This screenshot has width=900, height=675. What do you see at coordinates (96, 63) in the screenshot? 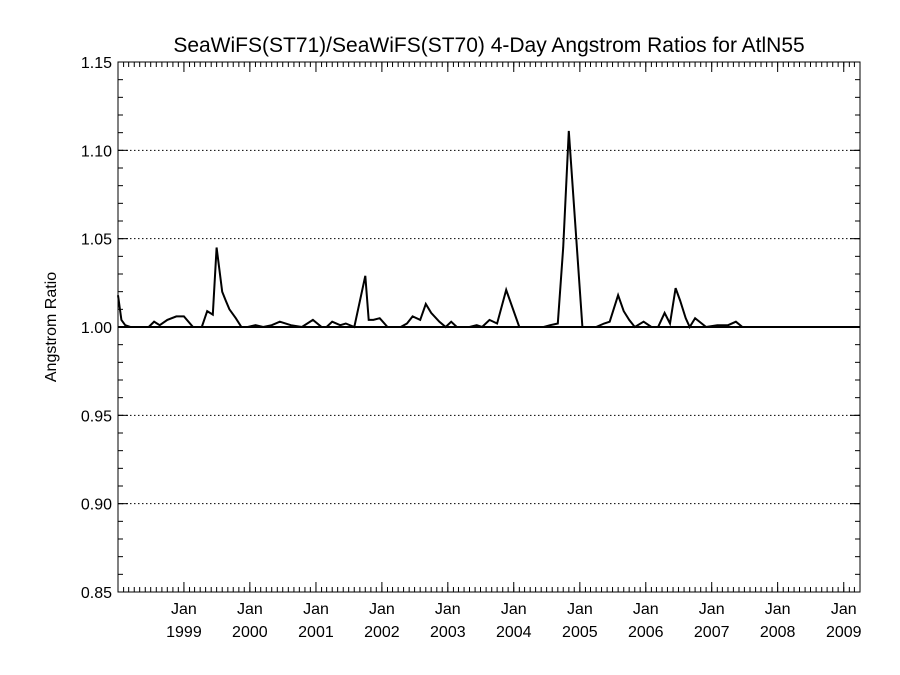
I see `y-tick-label: 1.15` at bounding box center [96, 63].